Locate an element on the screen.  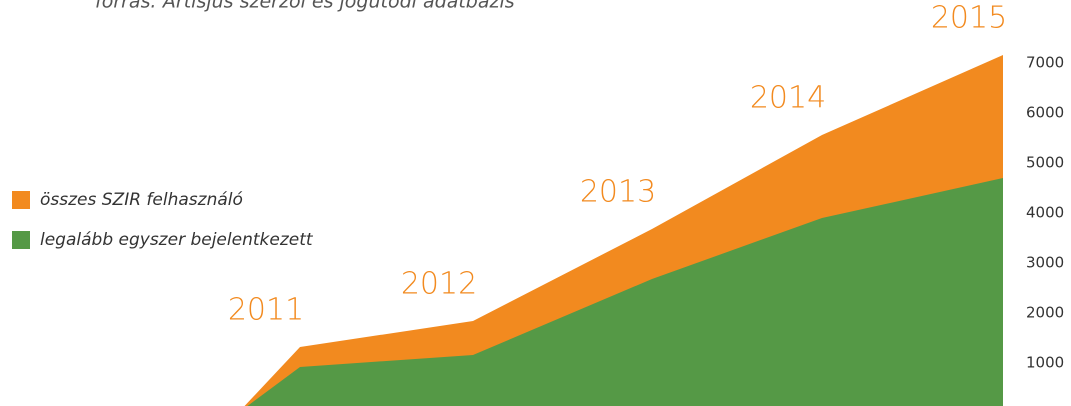
y-tick-label: 5000 is located at coordinates (1045, 163).